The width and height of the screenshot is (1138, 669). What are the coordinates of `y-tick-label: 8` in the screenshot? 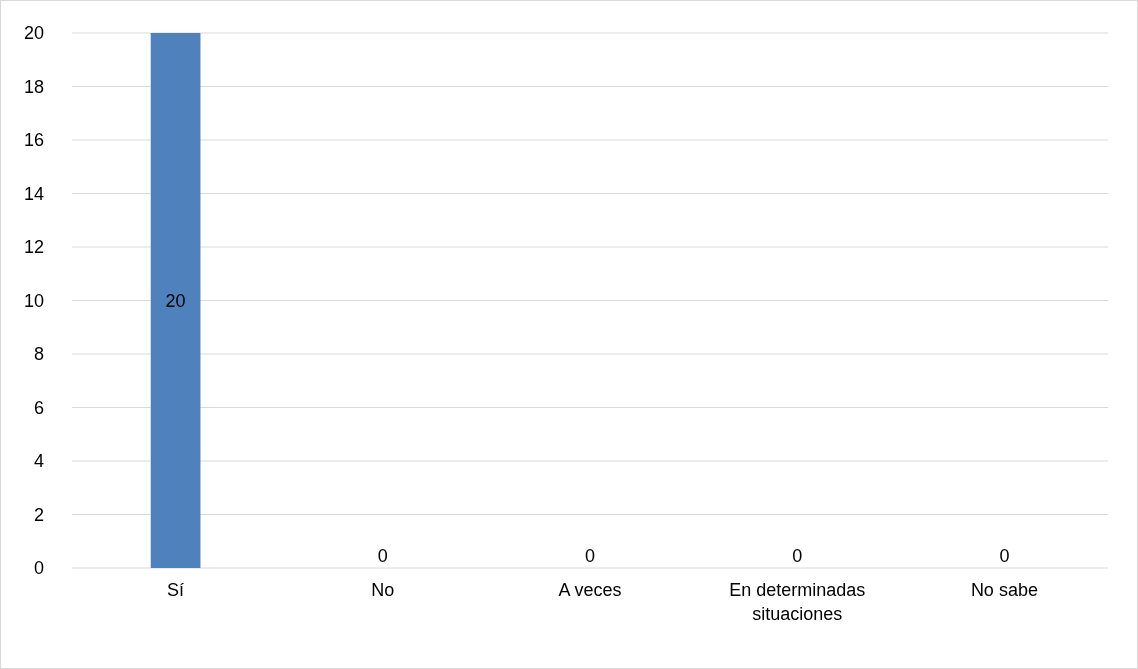 It's located at (38, 354).